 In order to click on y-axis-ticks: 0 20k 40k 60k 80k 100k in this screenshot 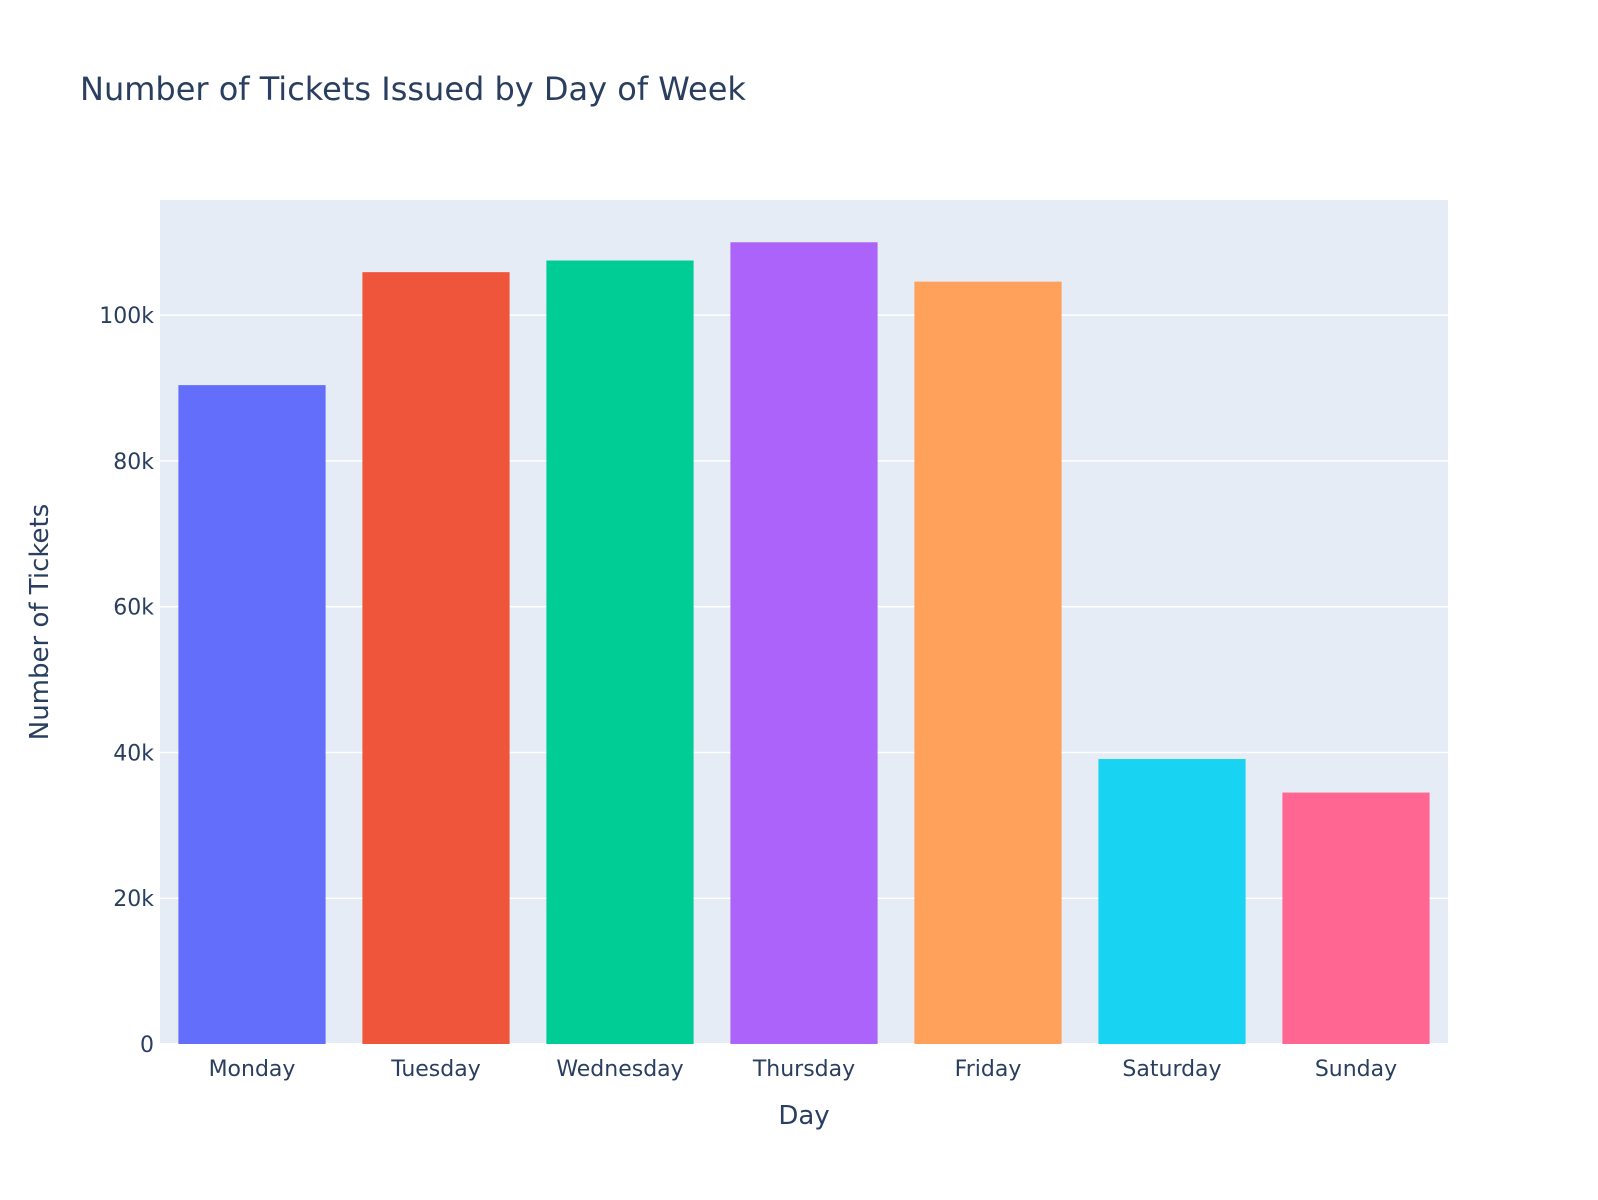, I will do `click(126, 681)`.